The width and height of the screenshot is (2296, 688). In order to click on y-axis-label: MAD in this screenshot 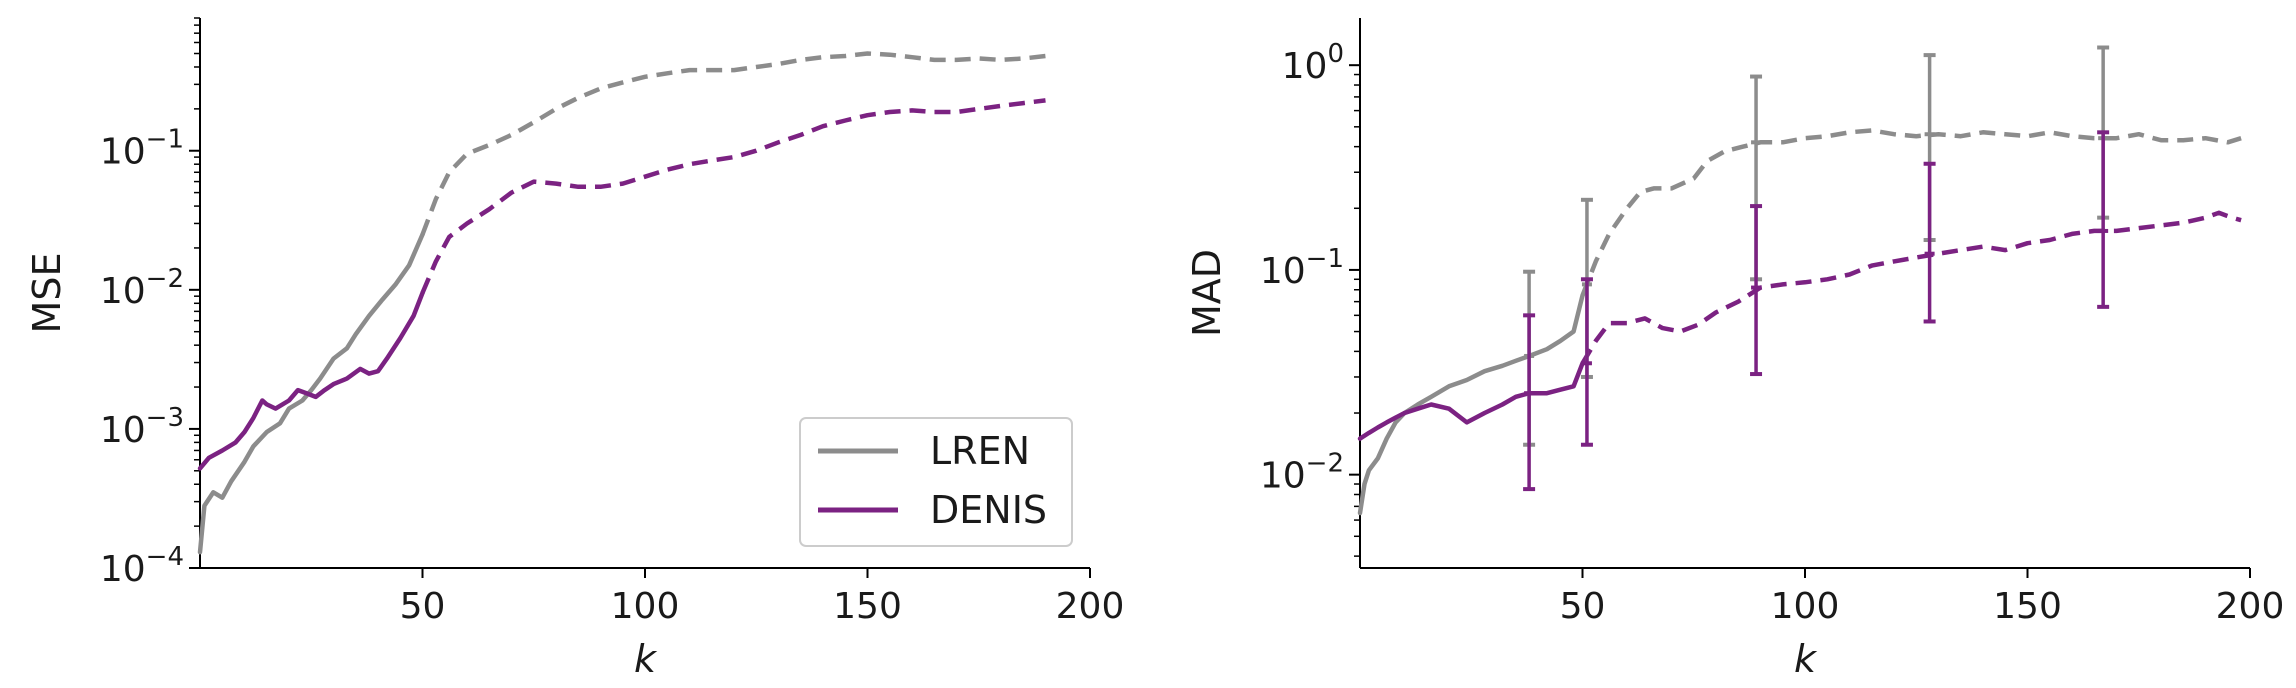, I will do `click(1207, 293)`.